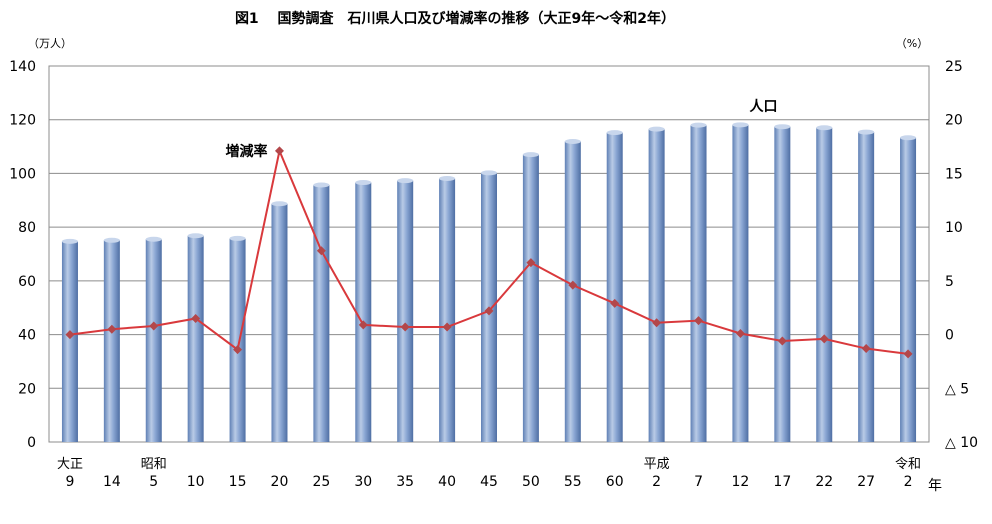 The height and width of the screenshot is (524, 992). What do you see at coordinates (363, 482) in the screenshot?
I see `x-tick-label: 30` at bounding box center [363, 482].